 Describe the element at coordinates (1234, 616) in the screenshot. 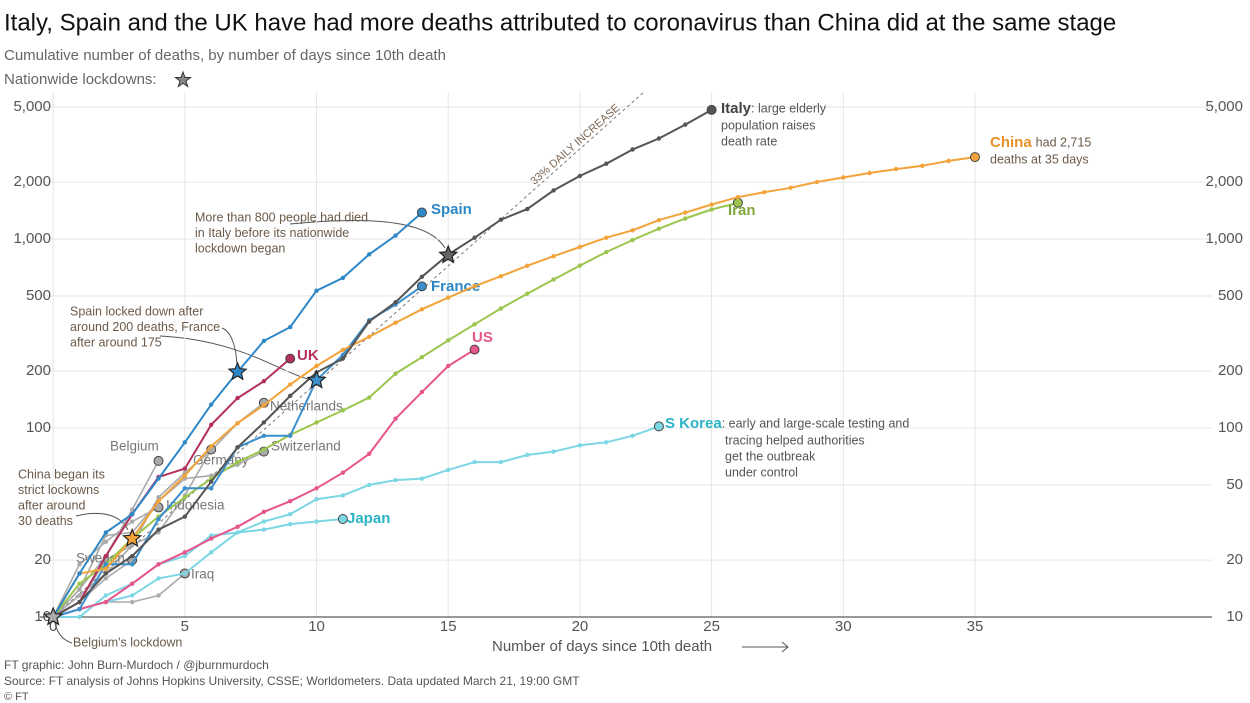

I see `y2-tick-label: 10` at that location.